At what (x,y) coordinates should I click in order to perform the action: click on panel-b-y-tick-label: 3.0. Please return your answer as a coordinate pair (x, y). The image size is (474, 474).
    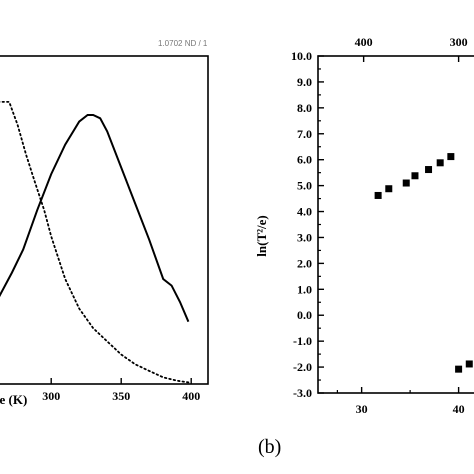
    Looking at the image, I should click on (304, 237).